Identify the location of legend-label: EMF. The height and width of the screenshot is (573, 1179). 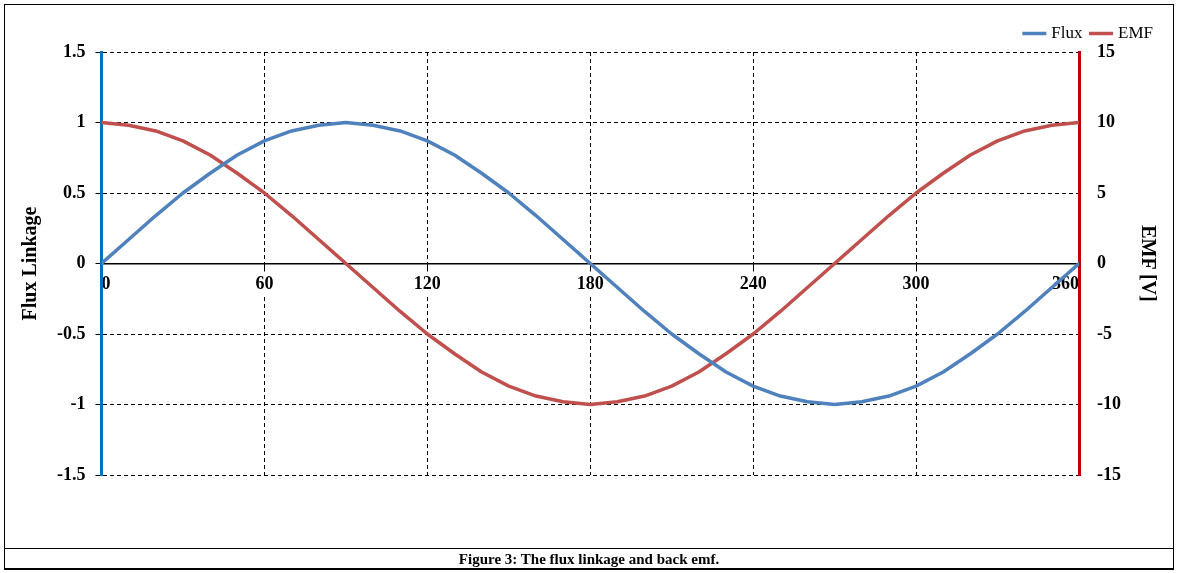
(1136, 32).